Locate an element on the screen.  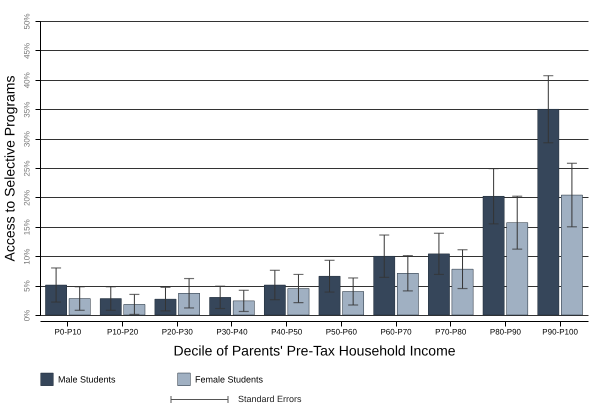
y-tick-label: 25% is located at coordinates (27, 168).